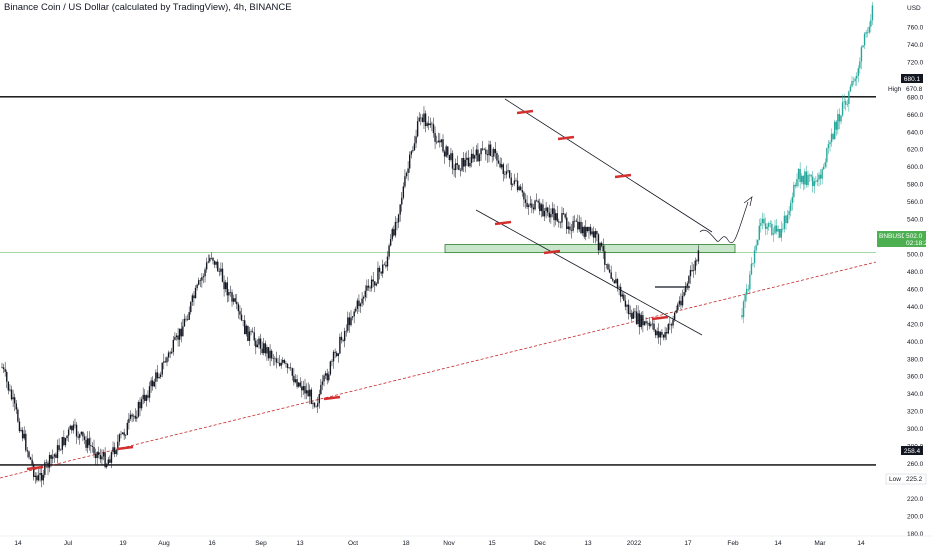 The height and width of the screenshot is (550, 932). Describe the element at coordinates (590, 249) in the screenshot. I see `resistance-zone` at that location.